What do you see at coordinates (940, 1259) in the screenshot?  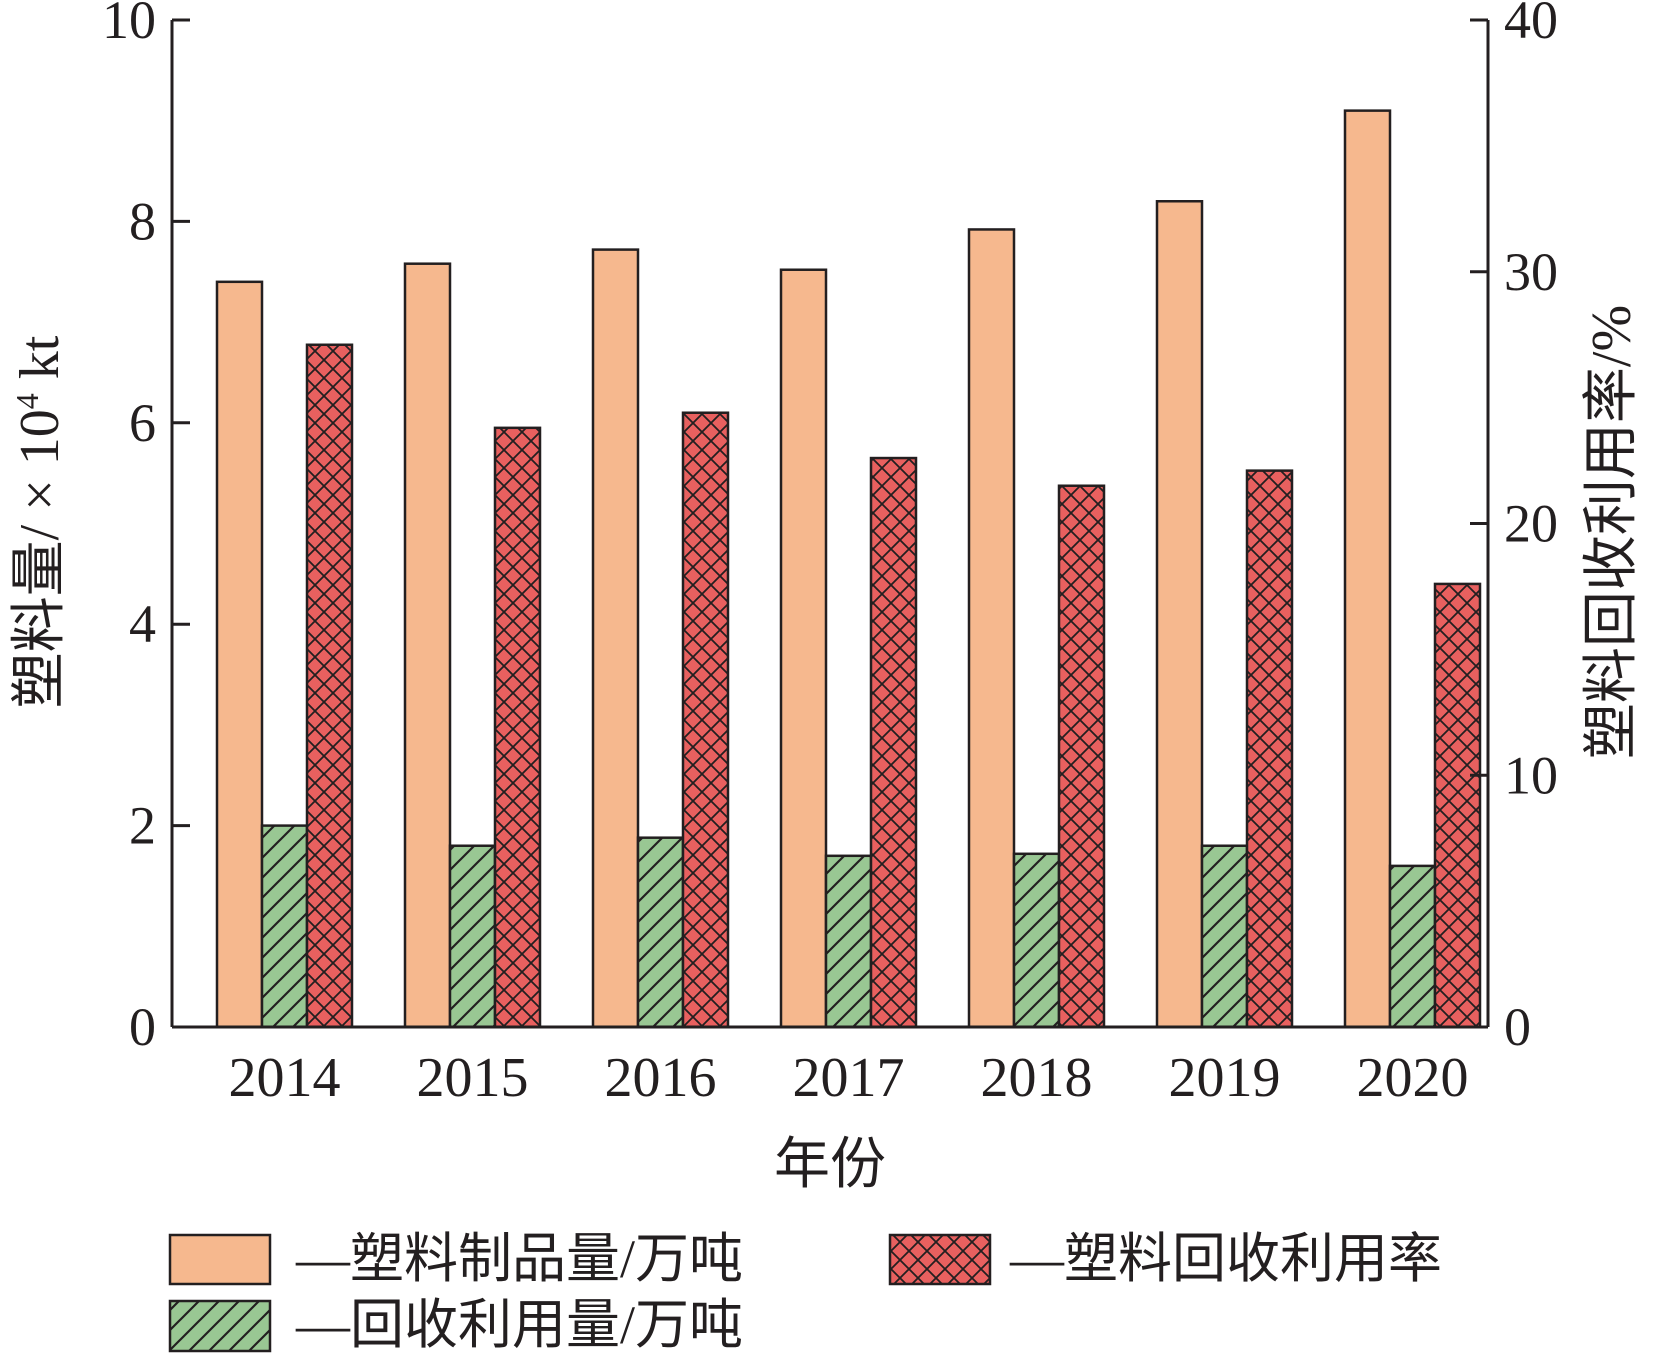 I see `legend-swatch-recycle-rate` at bounding box center [940, 1259].